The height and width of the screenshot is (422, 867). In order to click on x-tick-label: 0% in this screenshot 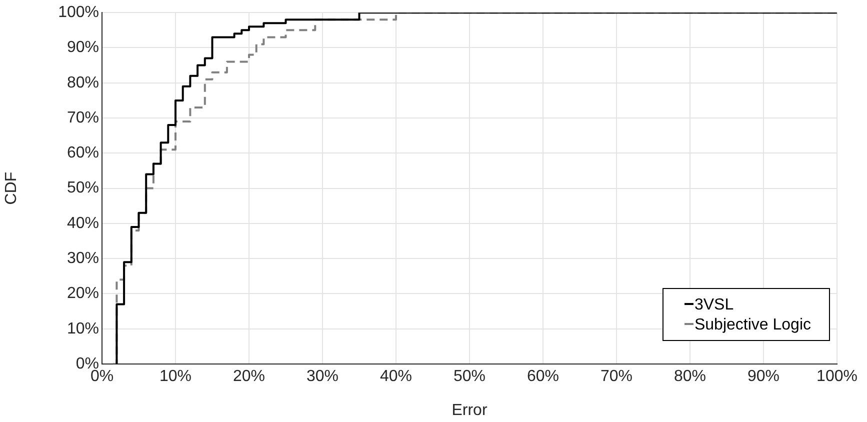, I will do `click(102, 377)`.